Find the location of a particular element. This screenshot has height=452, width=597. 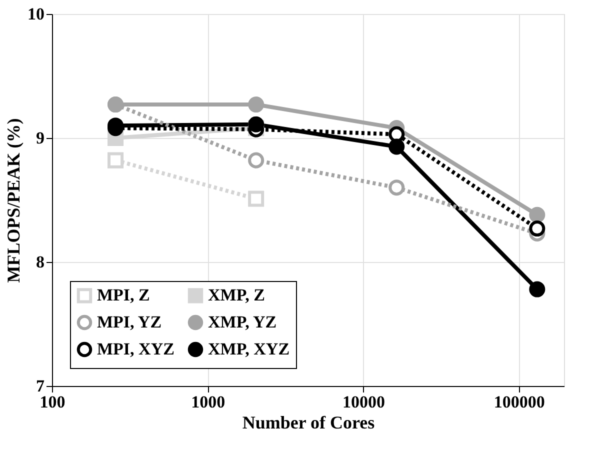

x-tick-label: 10000 is located at coordinates (363, 402).